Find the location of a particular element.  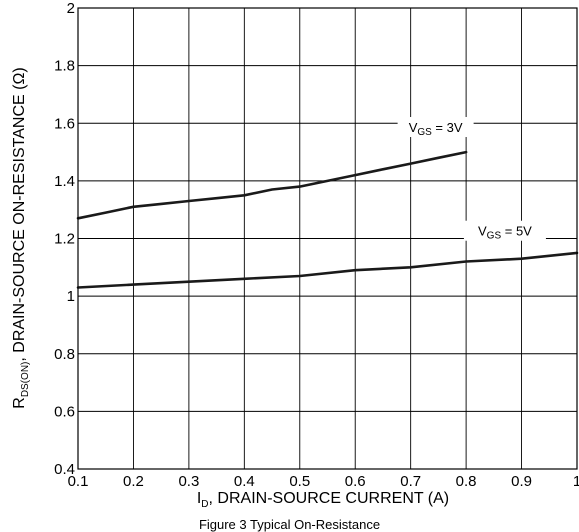

series-line-vgs-5v is located at coordinates (327, 270).